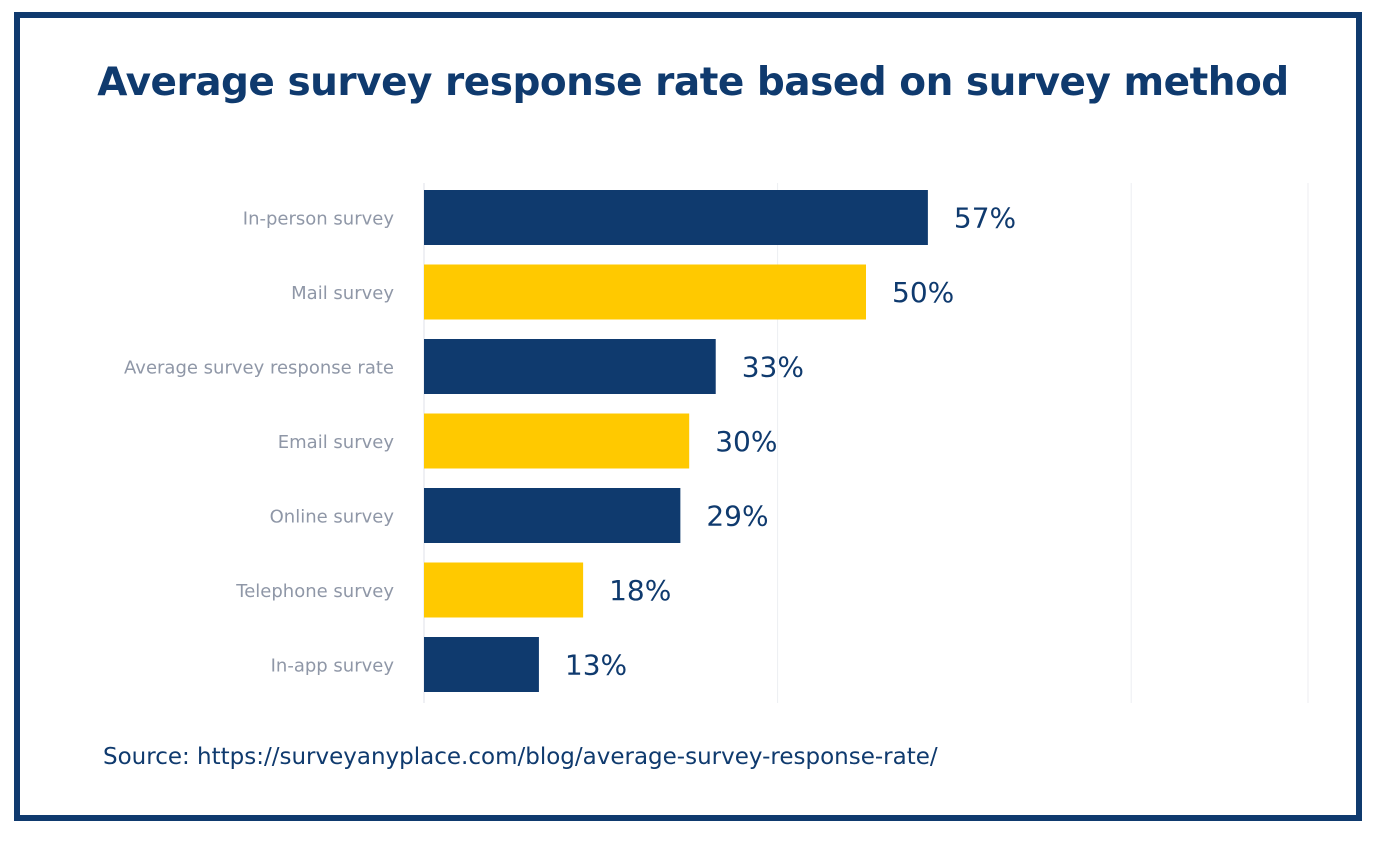  I want to click on value-label: 33%, so click(773, 367).